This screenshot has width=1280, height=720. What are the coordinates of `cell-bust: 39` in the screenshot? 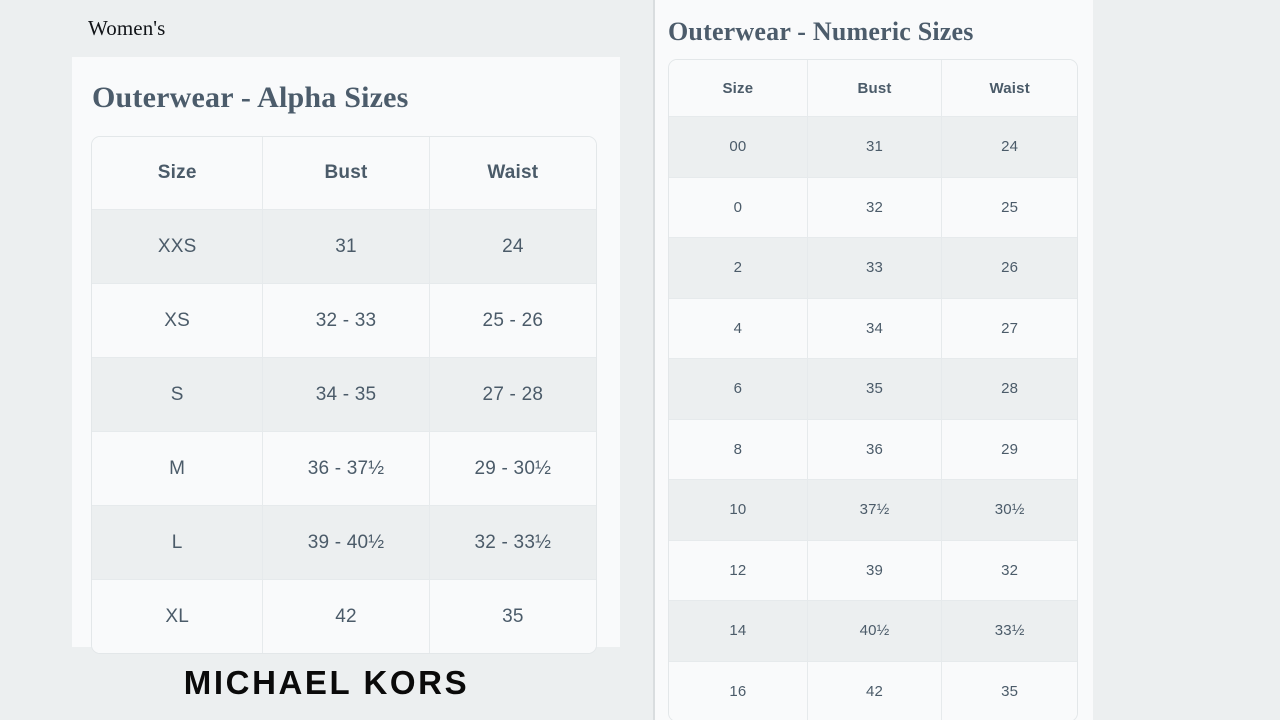 It's located at (875, 570).